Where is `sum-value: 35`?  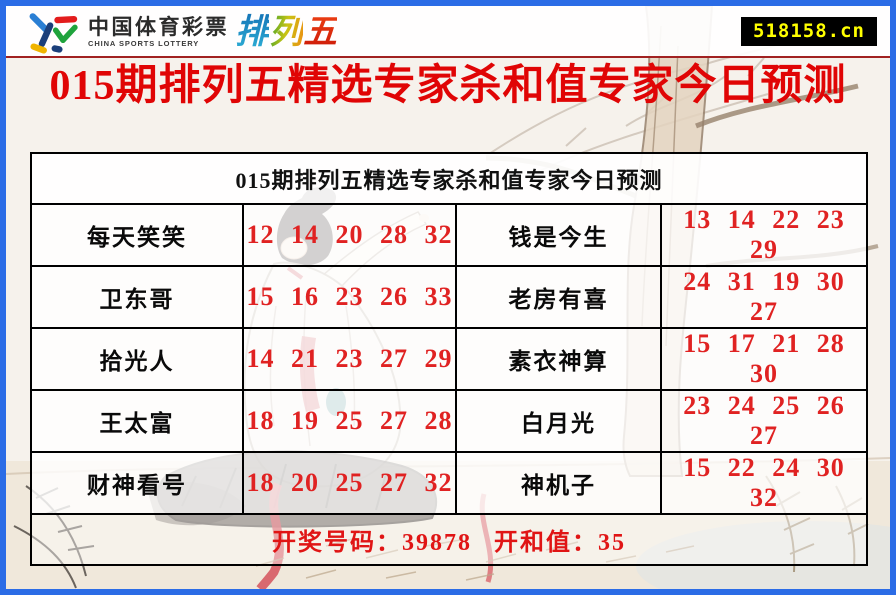
sum-value: 35 is located at coordinates (612, 543).